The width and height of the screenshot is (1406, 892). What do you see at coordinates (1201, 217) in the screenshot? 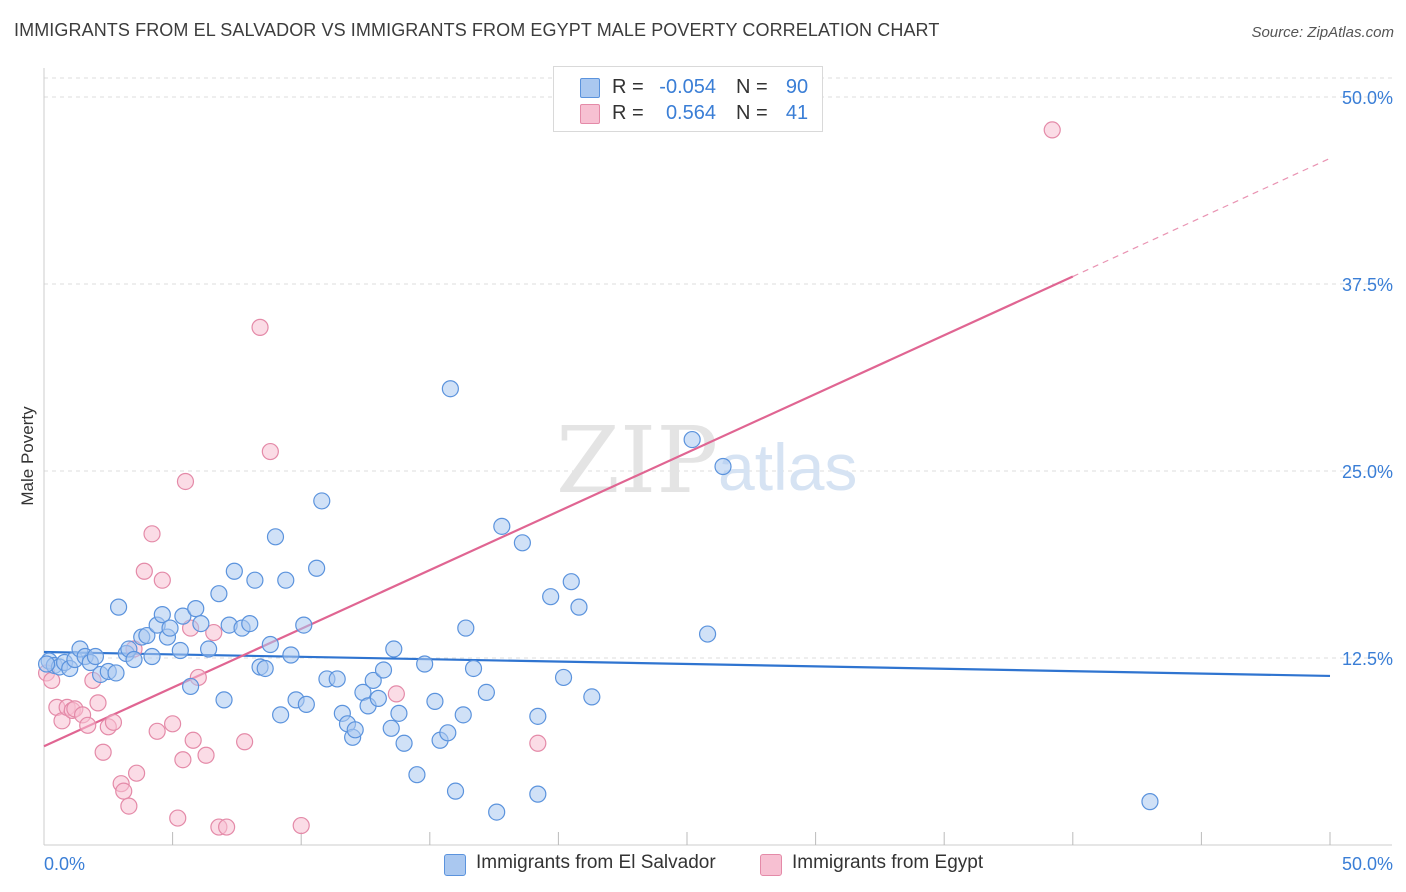
I see `egypt-trend-line-extension` at bounding box center [1201, 217].